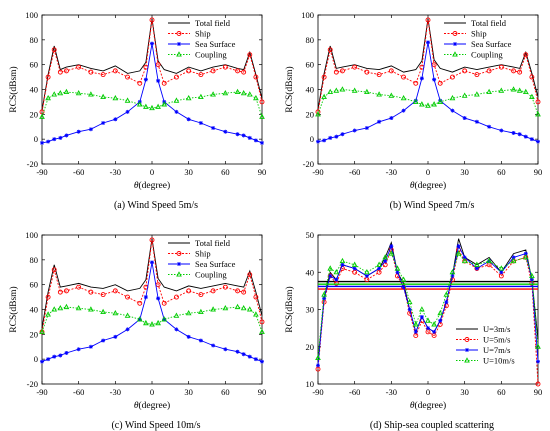  What do you see at coordinates (36, 139) in the screenshot?
I see `y-tick-label: 0` at bounding box center [36, 139].